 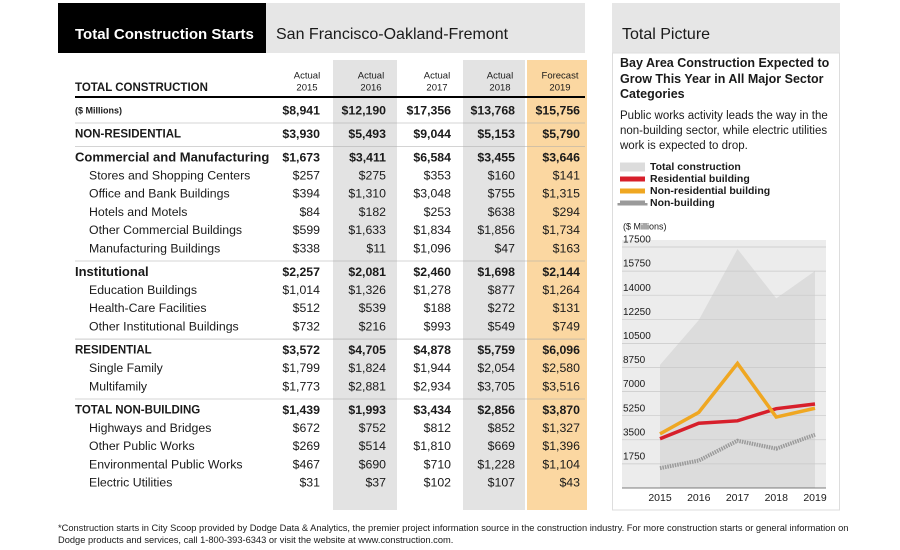 I want to click on cell: $163, so click(x=567, y=248).